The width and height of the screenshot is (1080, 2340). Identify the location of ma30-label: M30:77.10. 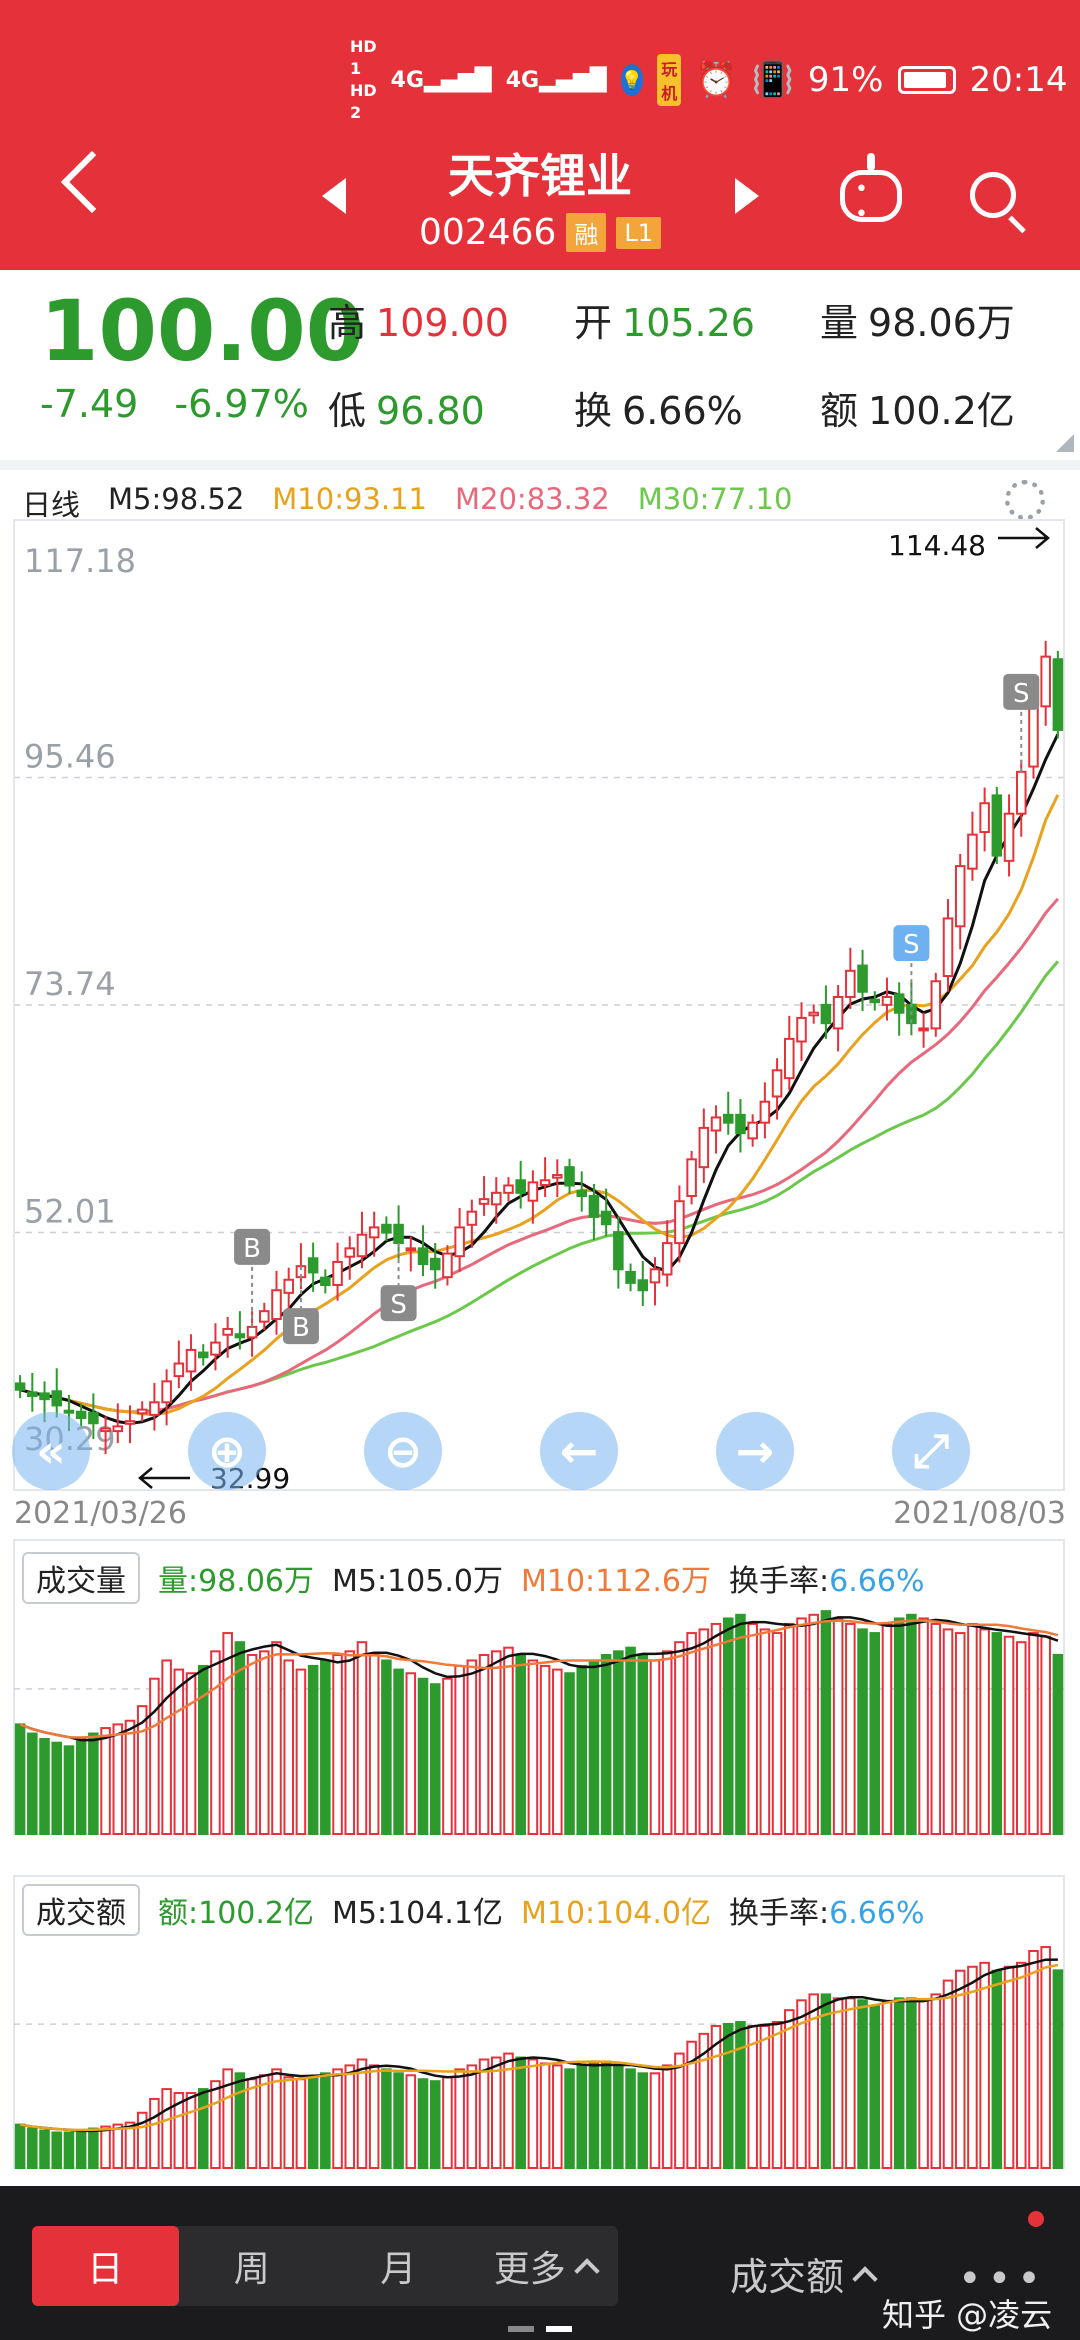
(715, 499).